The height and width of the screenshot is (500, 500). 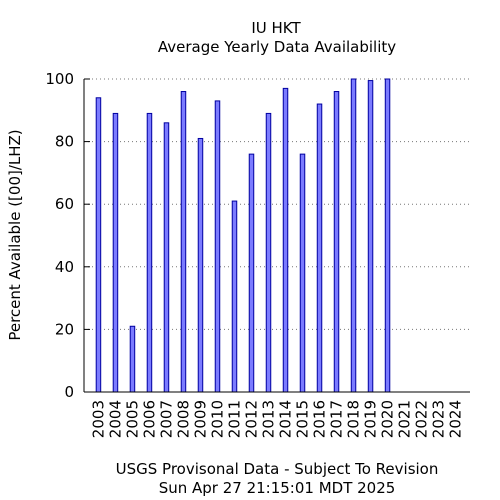 What do you see at coordinates (251, 273) in the screenshot?
I see `bar-2012` at bounding box center [251, 273].